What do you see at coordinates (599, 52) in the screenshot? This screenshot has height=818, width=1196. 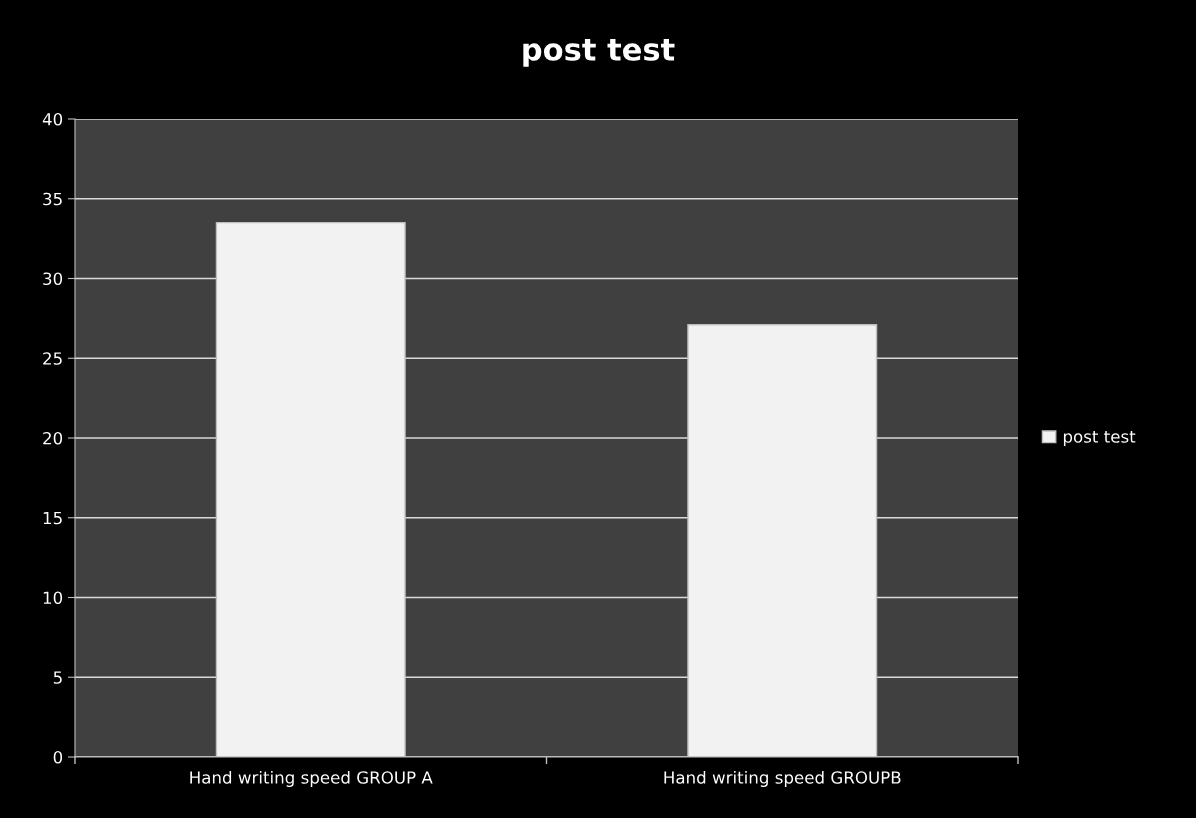 I see `chart-title: post test` at bounding box center [599, 52].